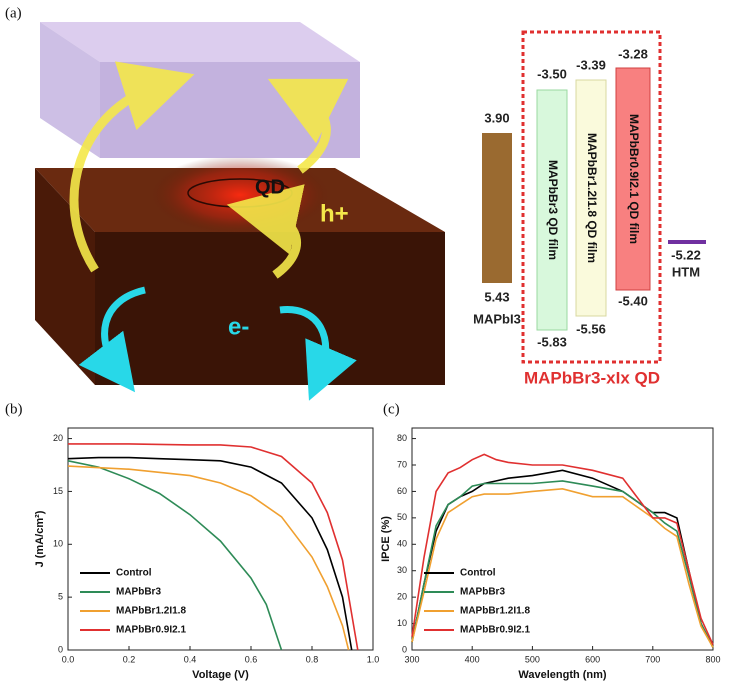  I want to click on x-tick-label: 1.0, so click(373, 659).